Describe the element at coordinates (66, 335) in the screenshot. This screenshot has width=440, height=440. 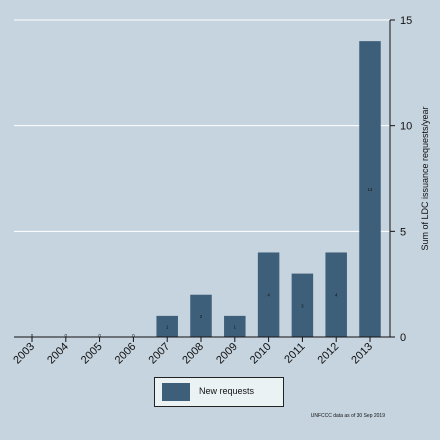
I see `data-label-2004: 0` at that location.